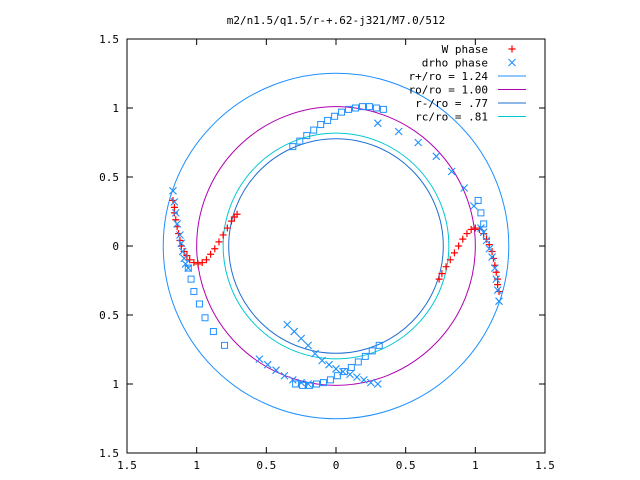  Describe the element at coordinates (336, 20) in the screenshot. I see `chart-title: m2/n1.5/q1.5/r-+.62-j321/M7.0/512` at that location.